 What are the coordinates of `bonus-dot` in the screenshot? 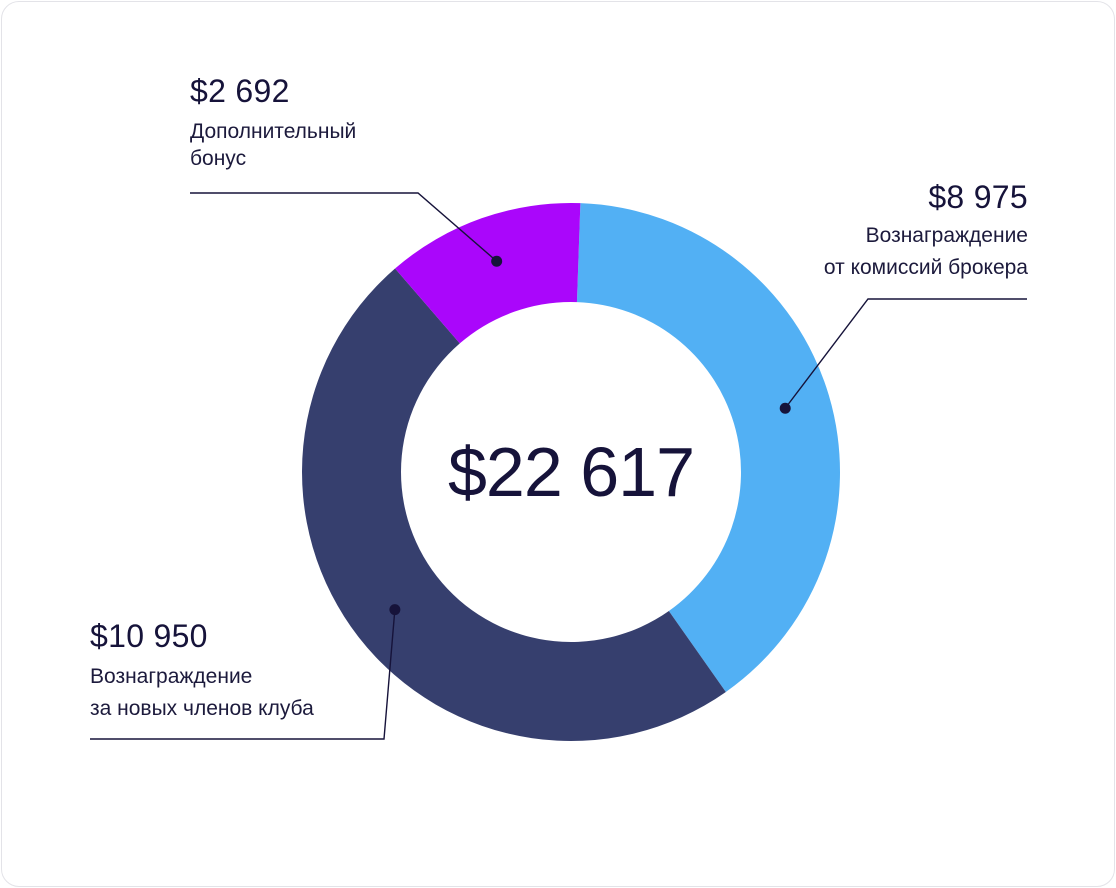 It's located at (497, 261).